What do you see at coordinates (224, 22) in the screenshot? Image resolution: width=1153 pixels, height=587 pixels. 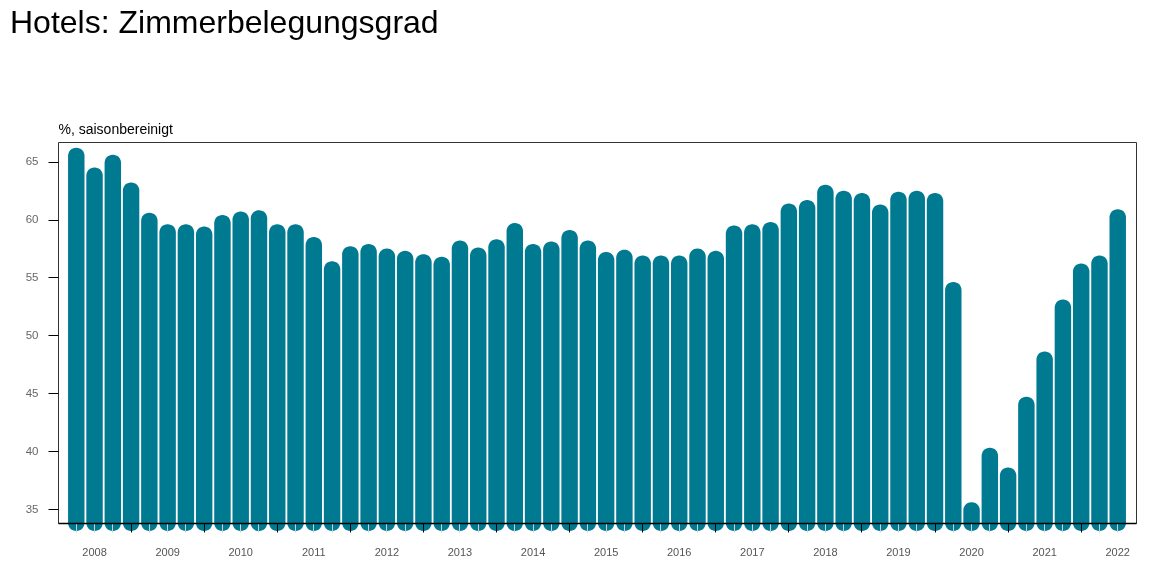 I see `chart-title: Hotels: Zimmerbelegungsgrad` at bounding box center [224, 22].